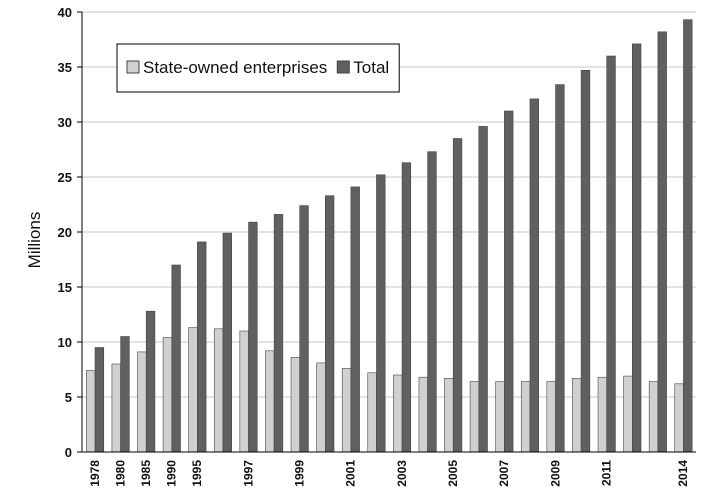  What do you see at coordinates (65, 287) in the screenshot?
I see `y-tick-label: 15` at bounding box center [65, 287].